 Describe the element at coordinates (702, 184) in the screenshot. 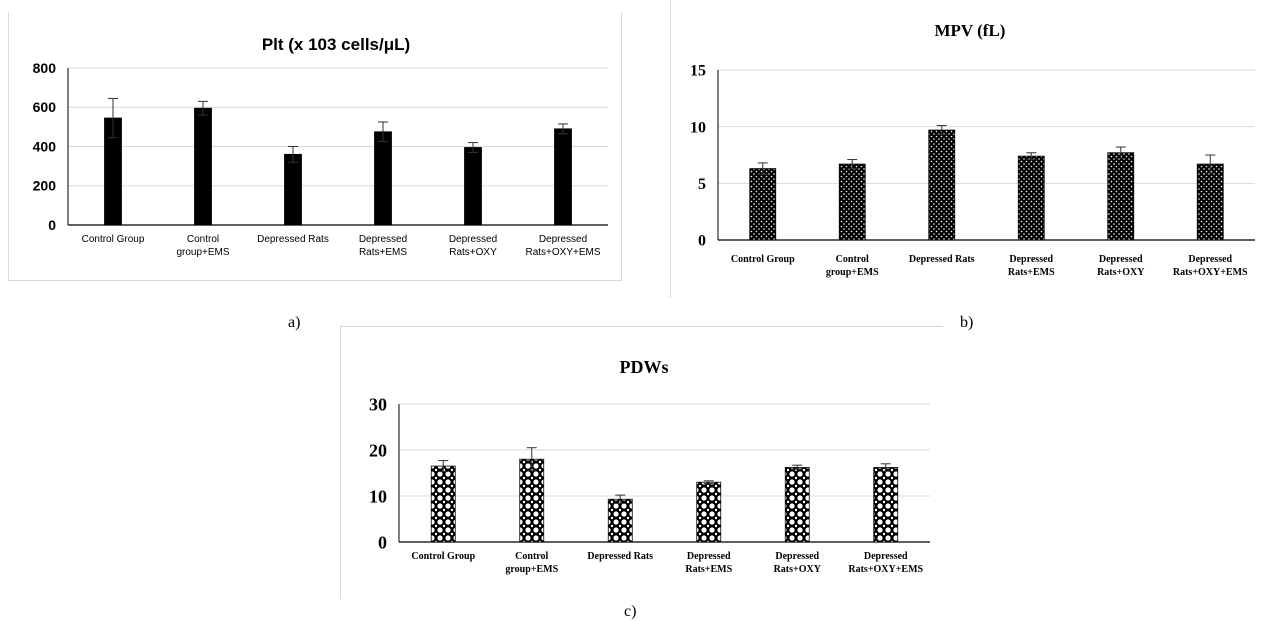

I see `y-tick-label: 5` at that location.